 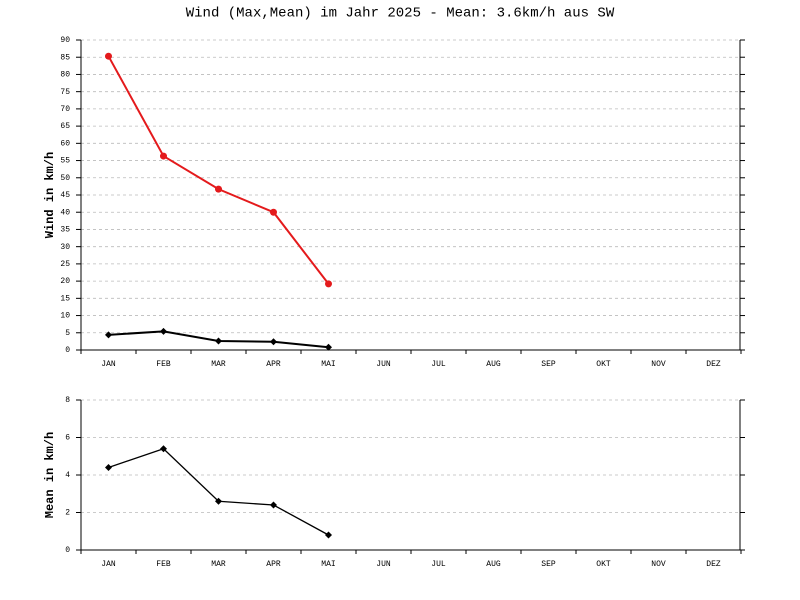 I want to click on y-axis-label: Wind in km/h, so click(x=50, y=195).